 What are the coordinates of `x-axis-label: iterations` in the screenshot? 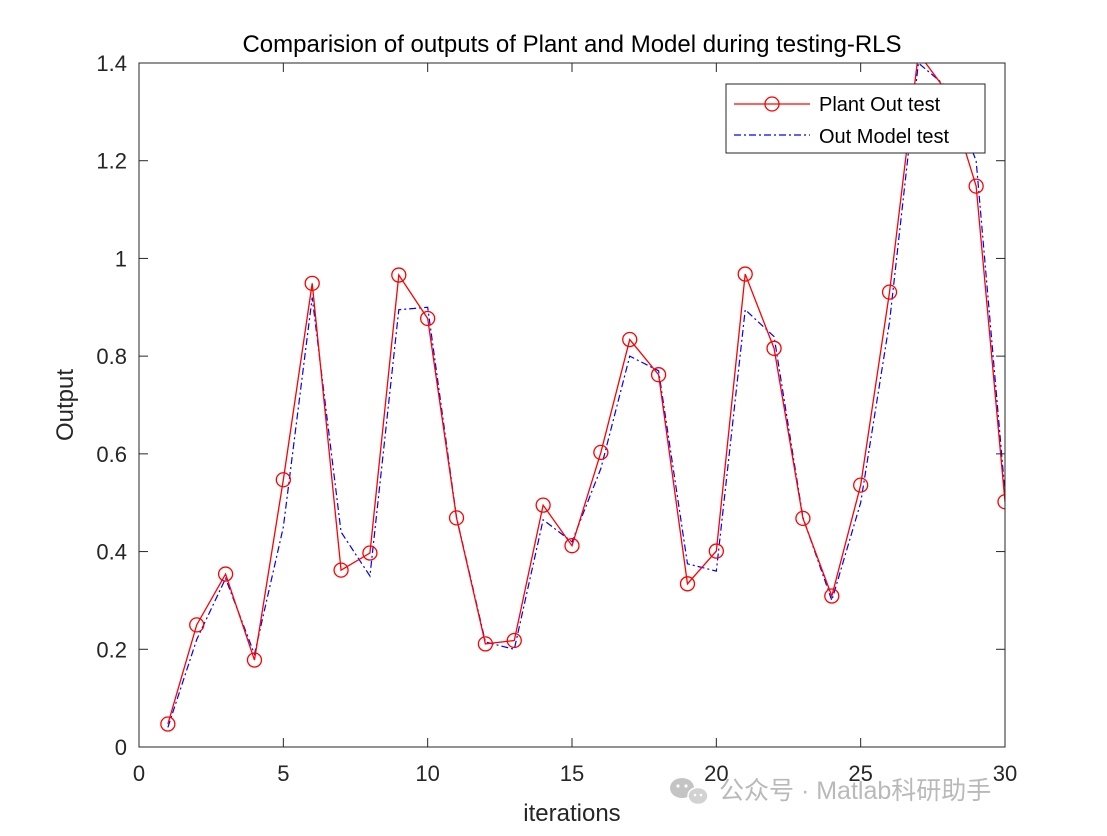 It's located at (571, 813).